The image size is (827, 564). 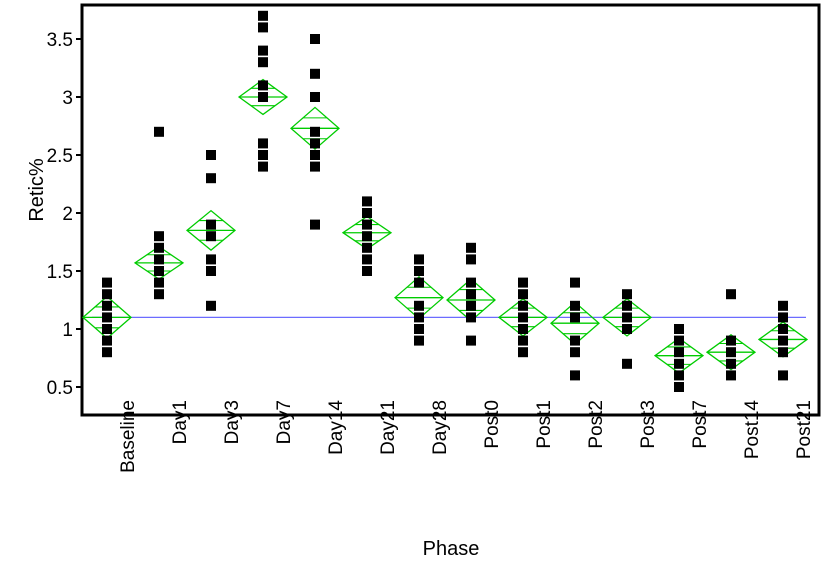 I want to click on x-tick-label: Post2, so click(x=596, y=424).